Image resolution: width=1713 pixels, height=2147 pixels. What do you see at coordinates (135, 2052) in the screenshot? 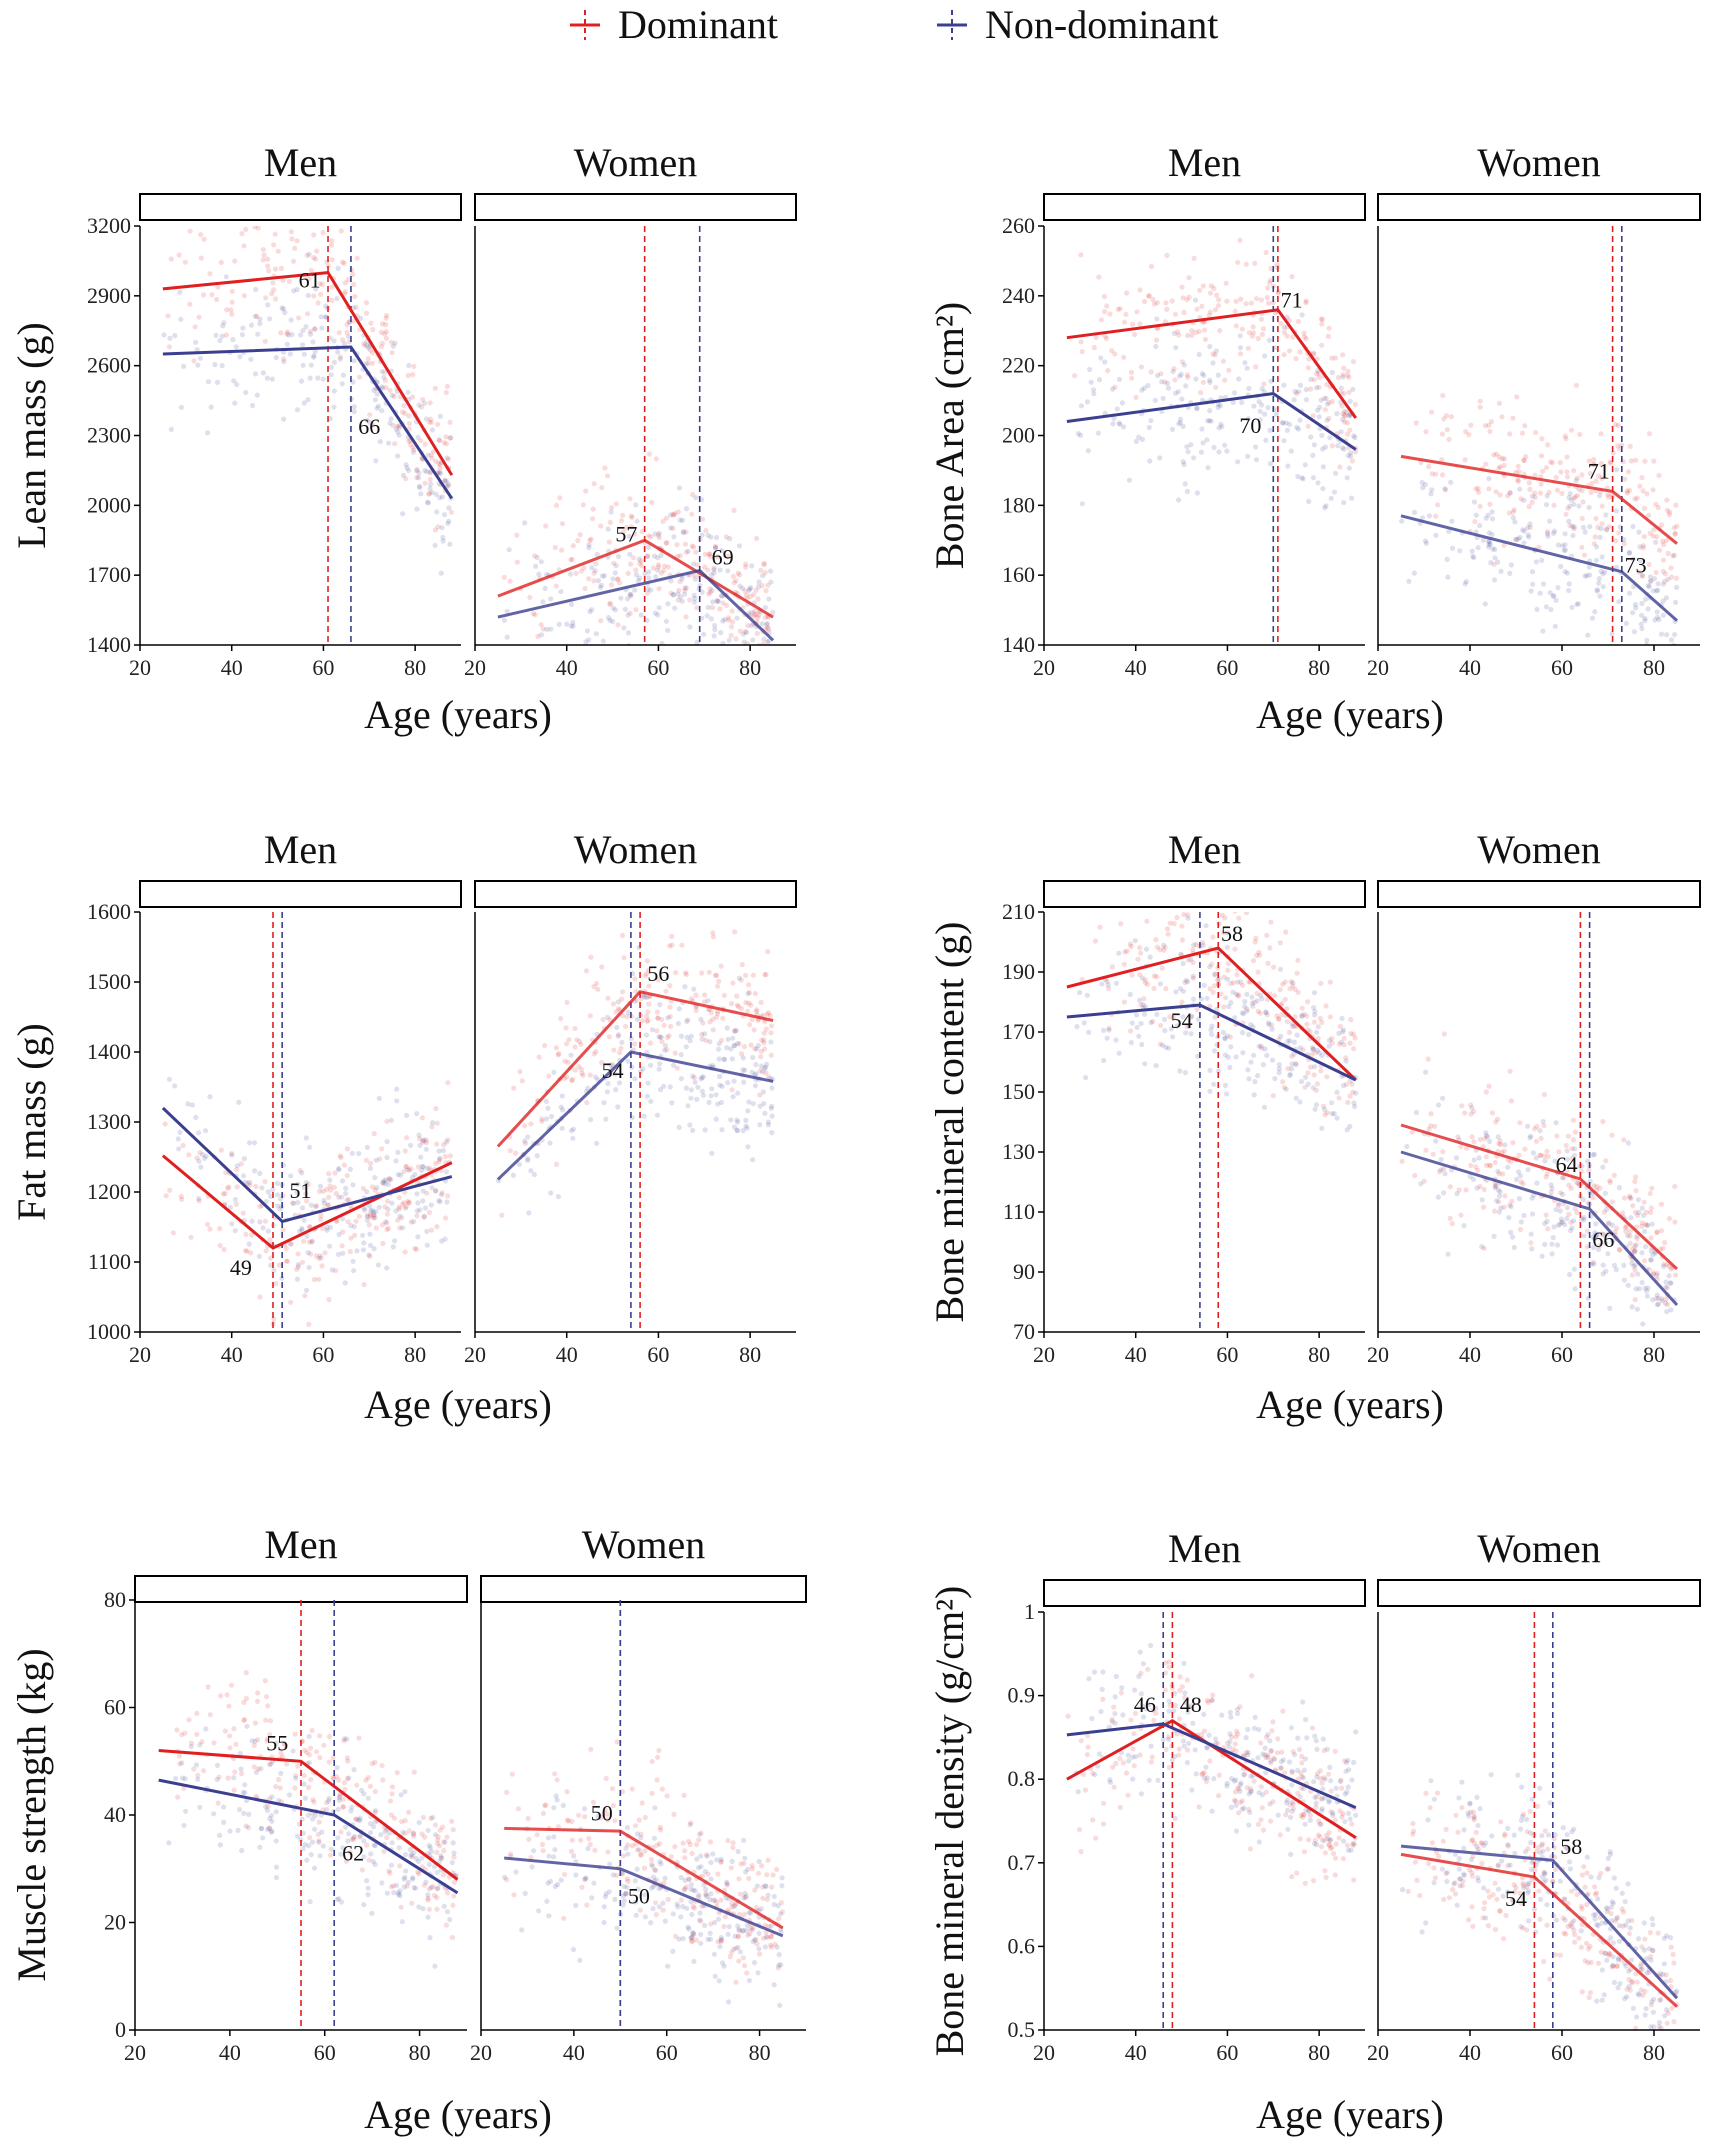
I see `x-tick-label: 20` at bounding box center [135, 2052].